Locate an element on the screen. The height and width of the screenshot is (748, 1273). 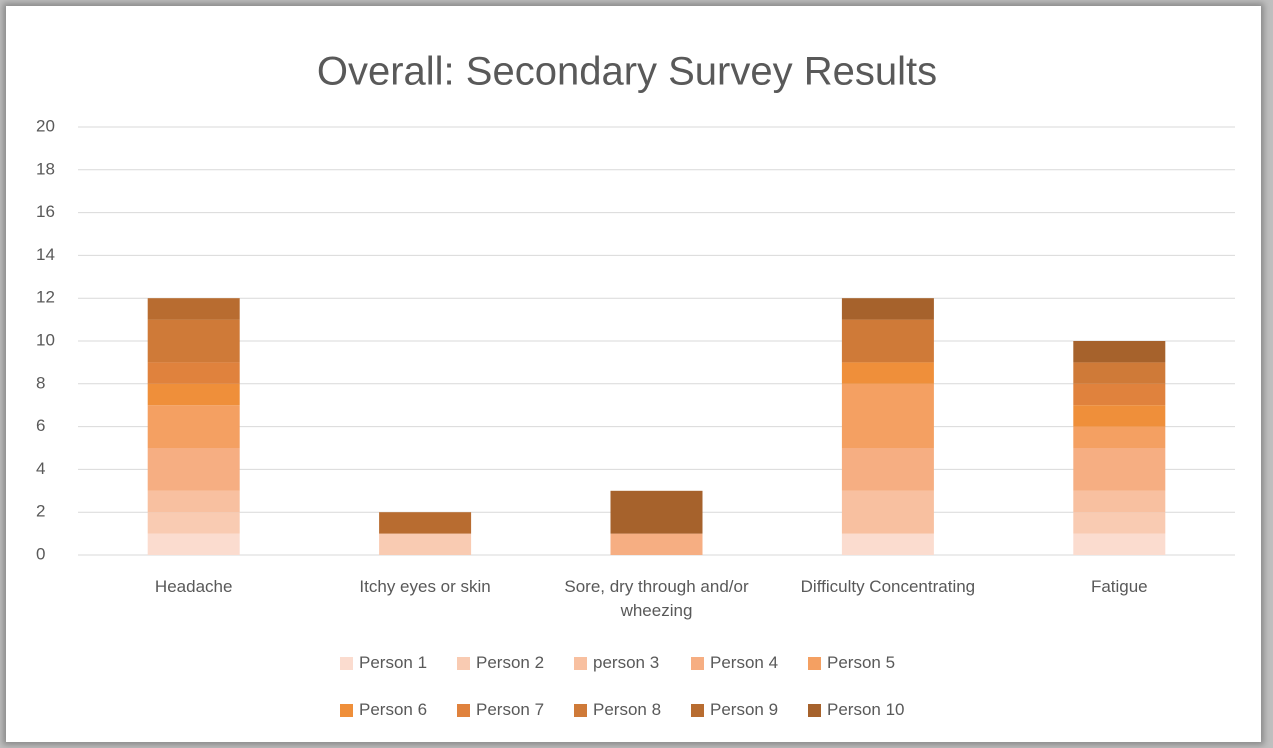
legend-item: Person 4 is located at coordinates (734, 663).